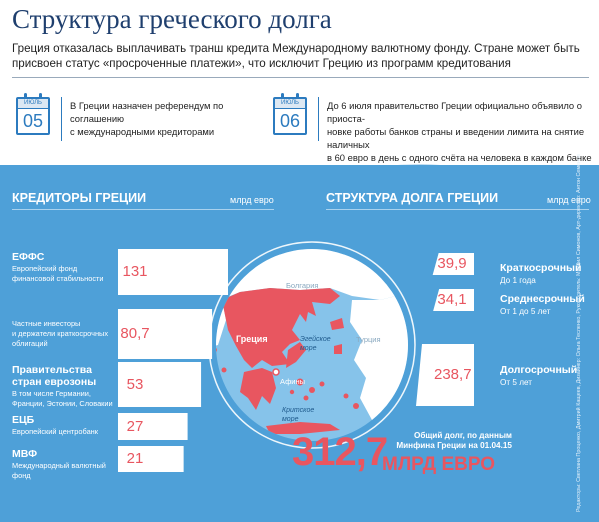  I want to click on maturity-label-short: Краткосрочный До 1 года, so click(540, 274).